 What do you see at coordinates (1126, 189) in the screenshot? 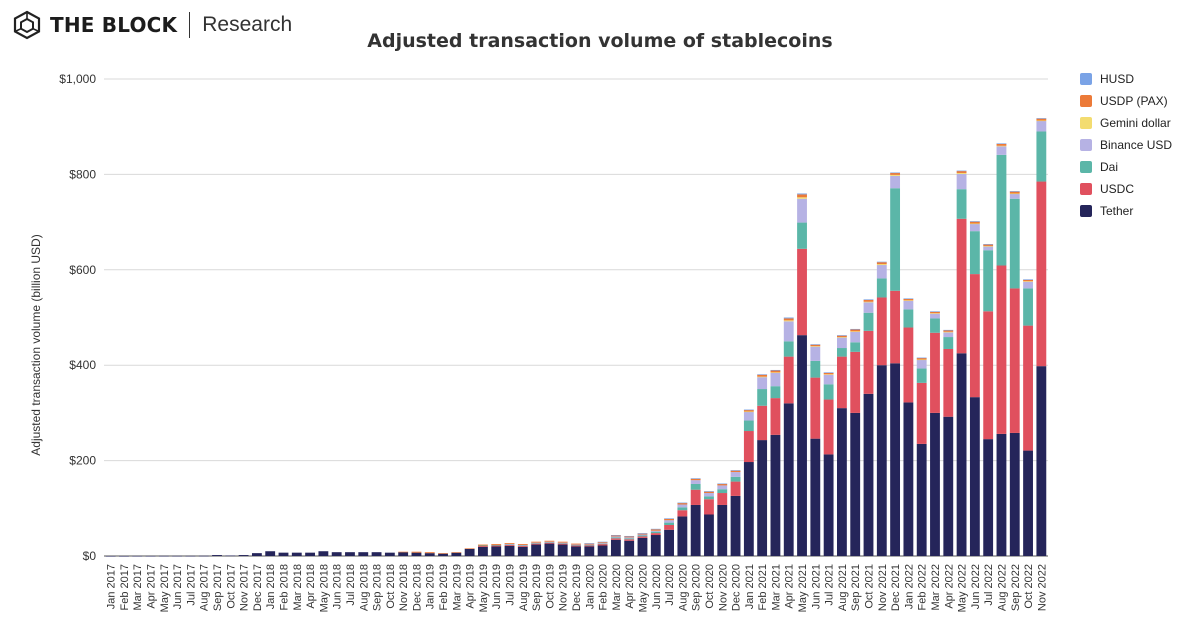
I see `legend-item: USDC` at bounding box center [1126, 189].